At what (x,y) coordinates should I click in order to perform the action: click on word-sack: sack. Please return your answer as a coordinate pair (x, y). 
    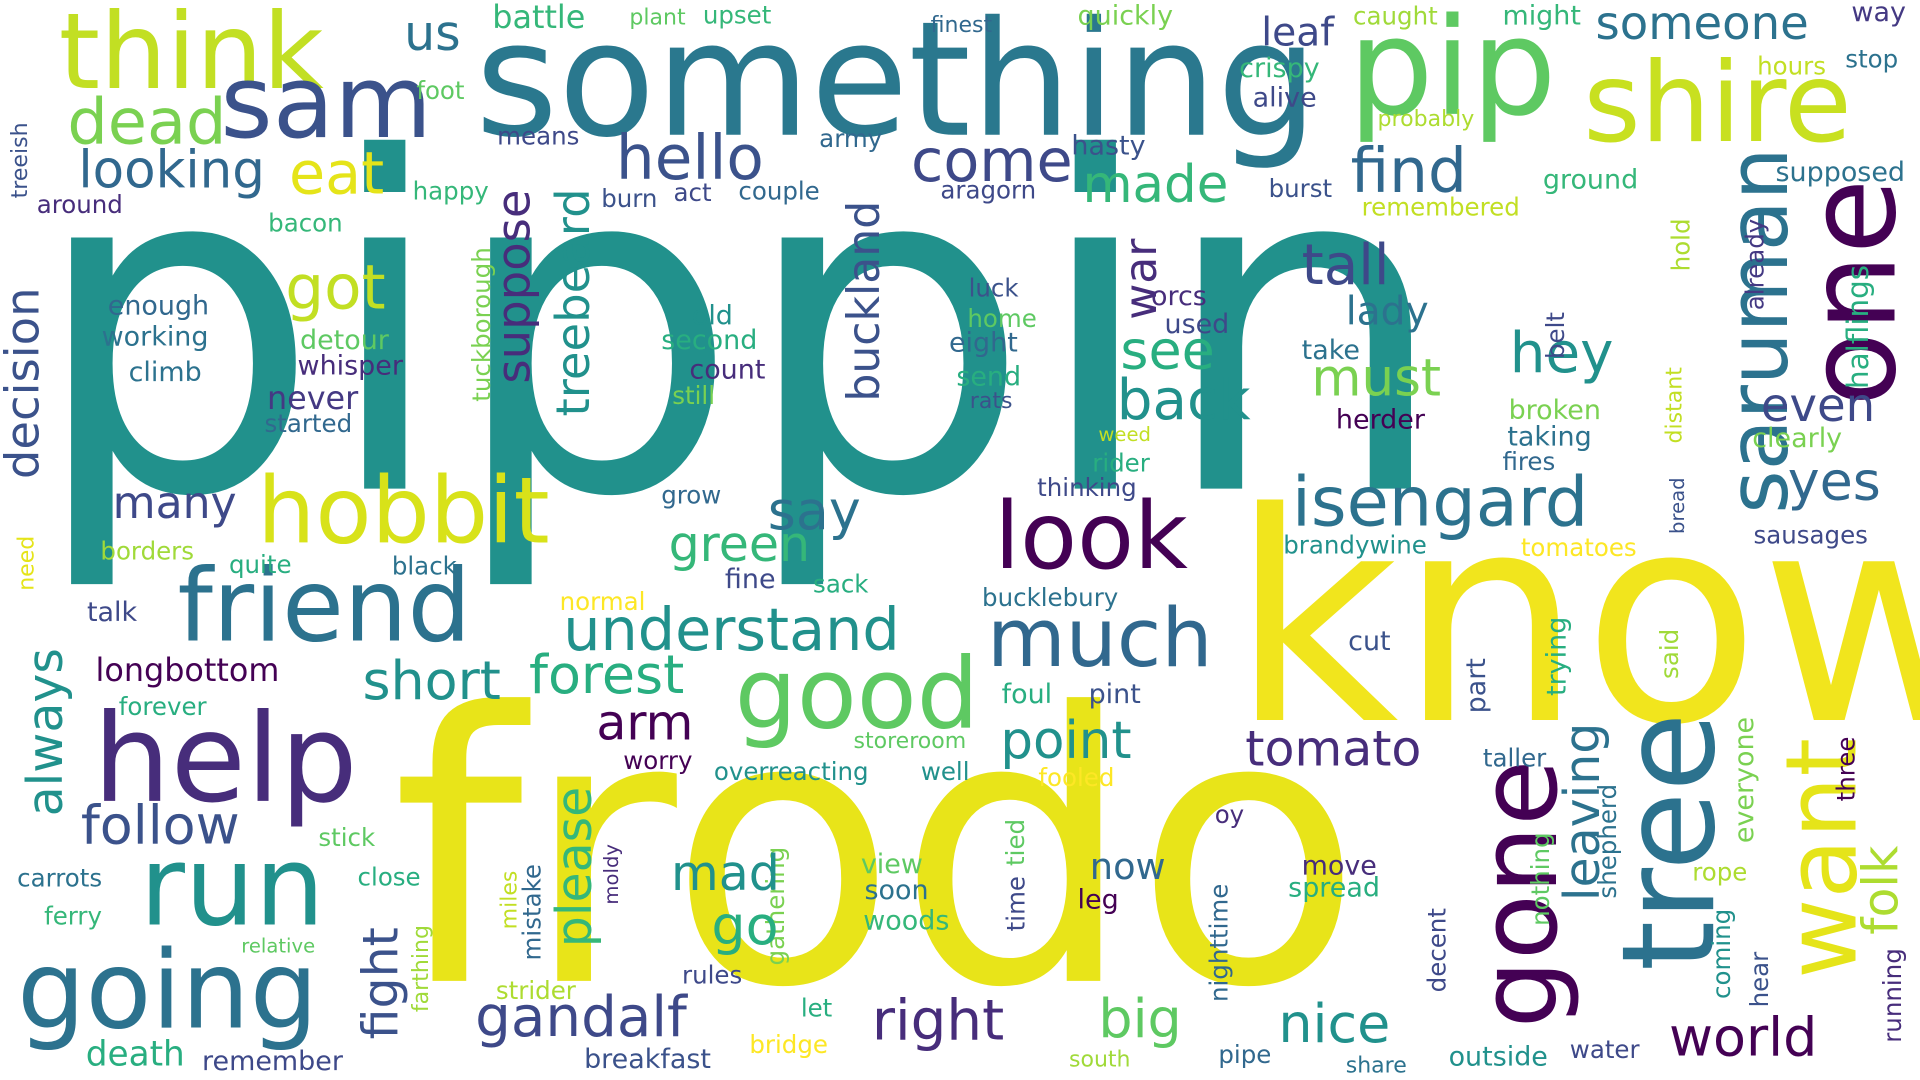
    Looking at the image, I should click on (841, 584).